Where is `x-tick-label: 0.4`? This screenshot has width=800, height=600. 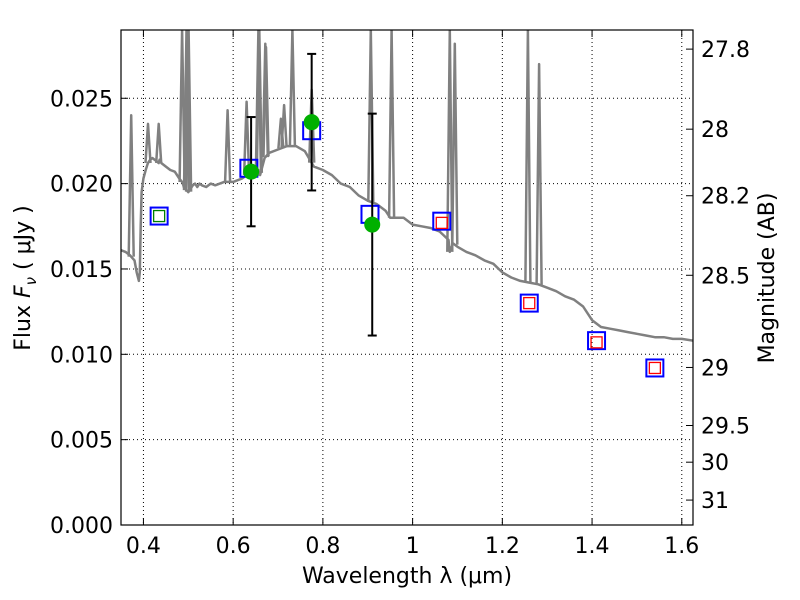 x-tick-label: 0.4 is located at coordinates (143, 546).